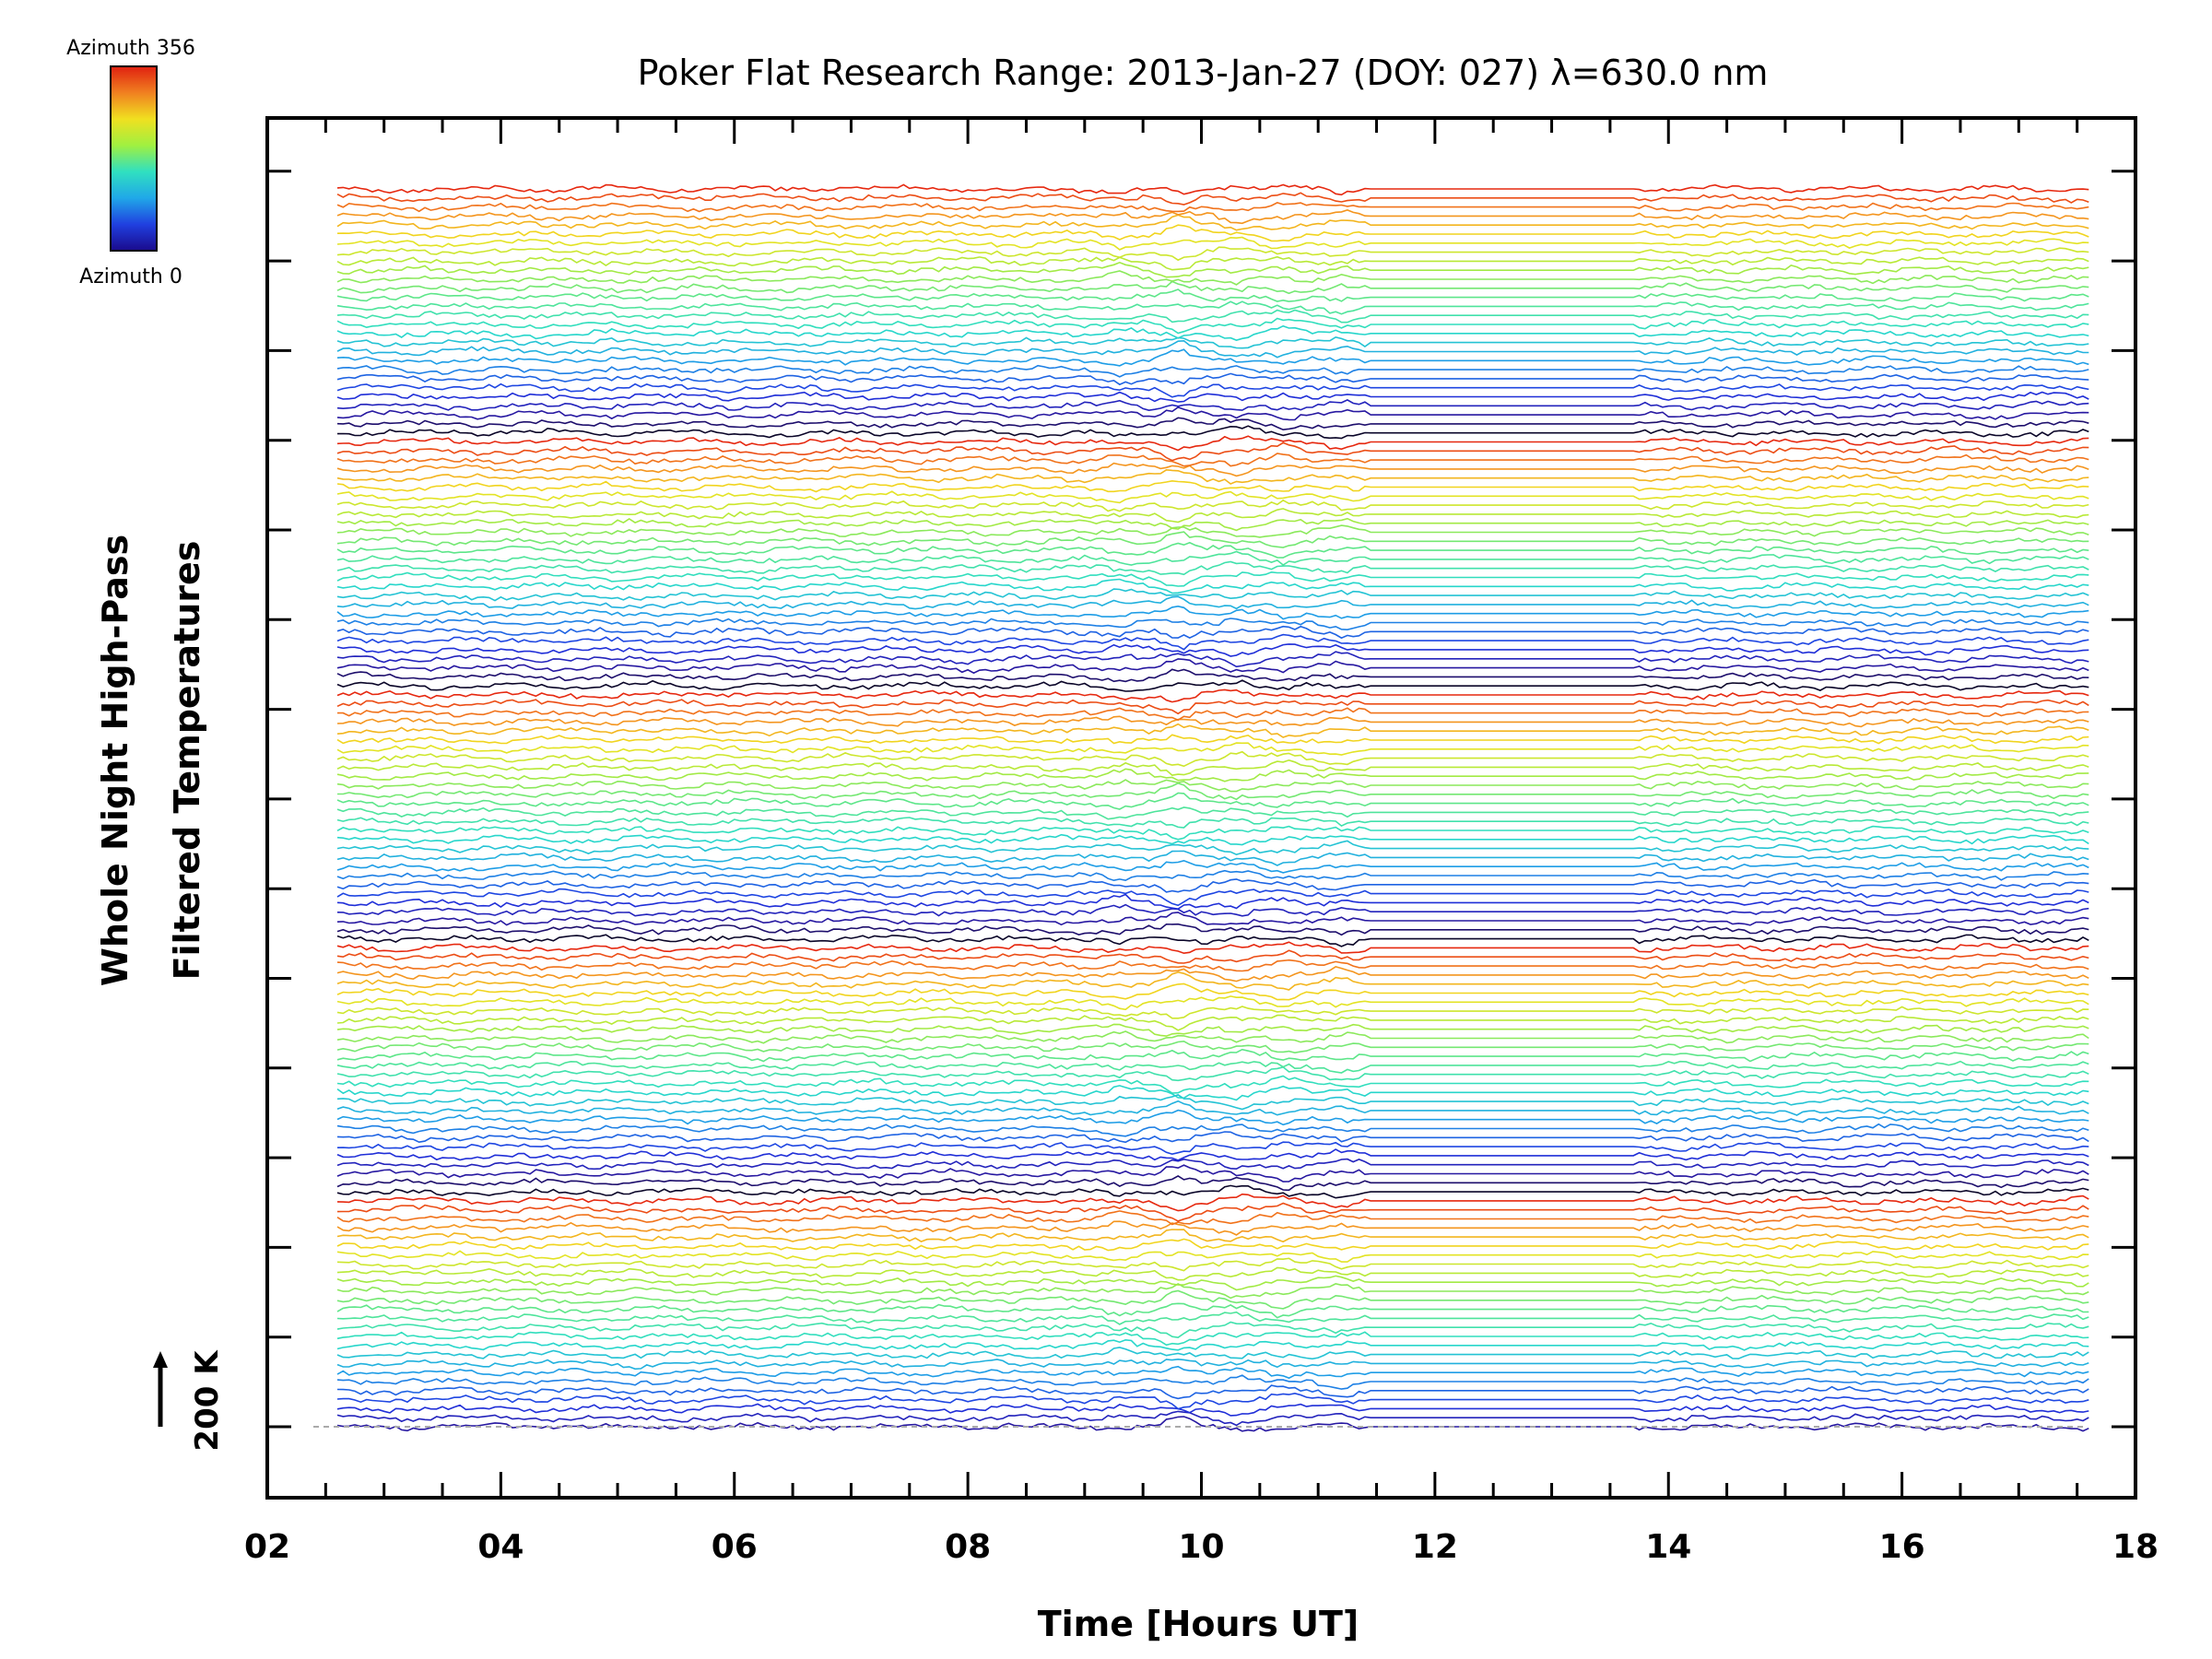 The width and height of the screenshot is (2212, 1659). I want to click on scale-bar, so click(160, 1389).